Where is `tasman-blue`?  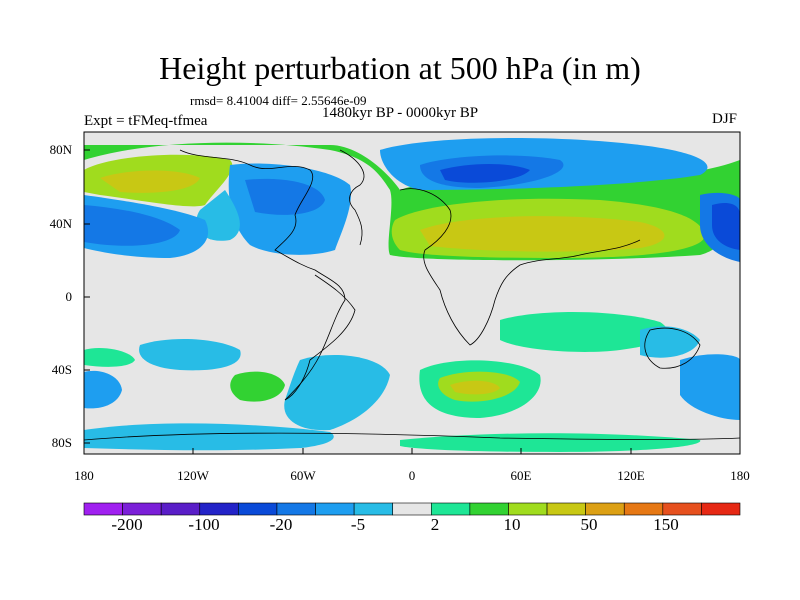
tasman-blue is located at coordinates (710, 387).